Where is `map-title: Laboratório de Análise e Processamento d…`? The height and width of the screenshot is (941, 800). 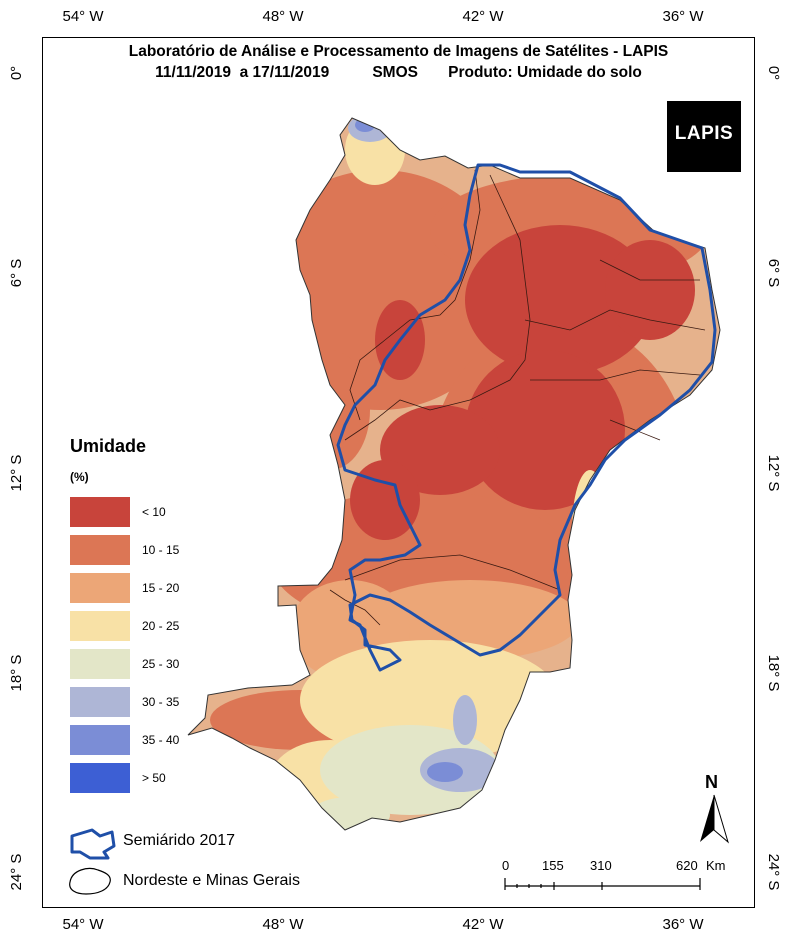
map-title: Laboratório de Análise e Processamento d… is located at coordinates (398, 51).